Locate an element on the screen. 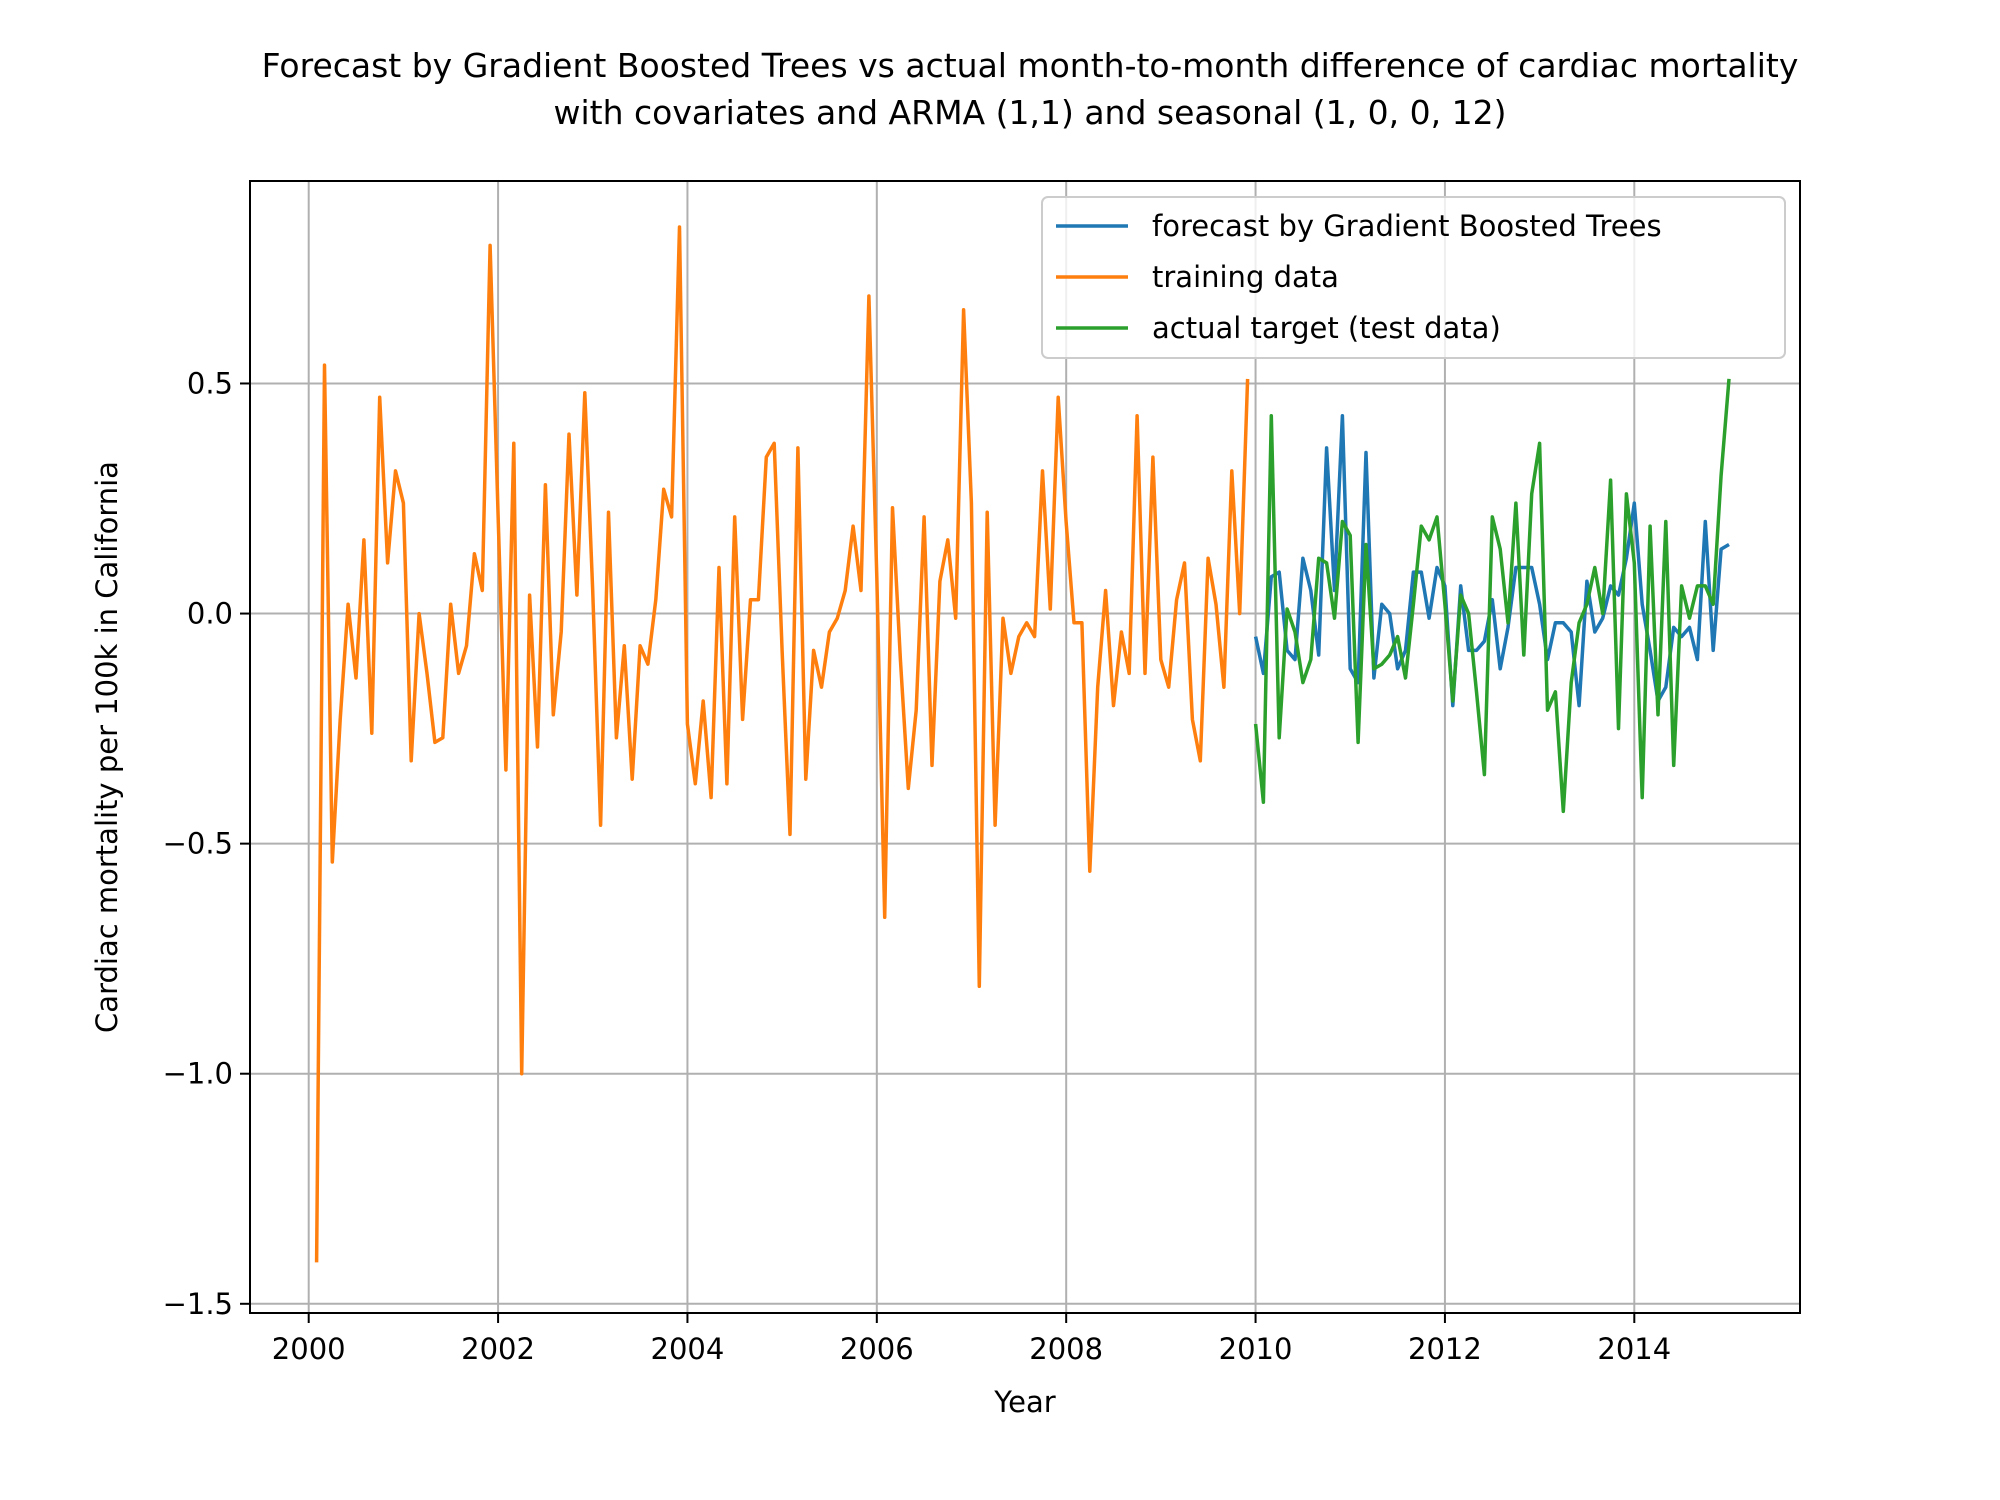 The height and width of the screenshot is (1500, 2000). legend-label-training: training data is located at coordinates (1245, 277).